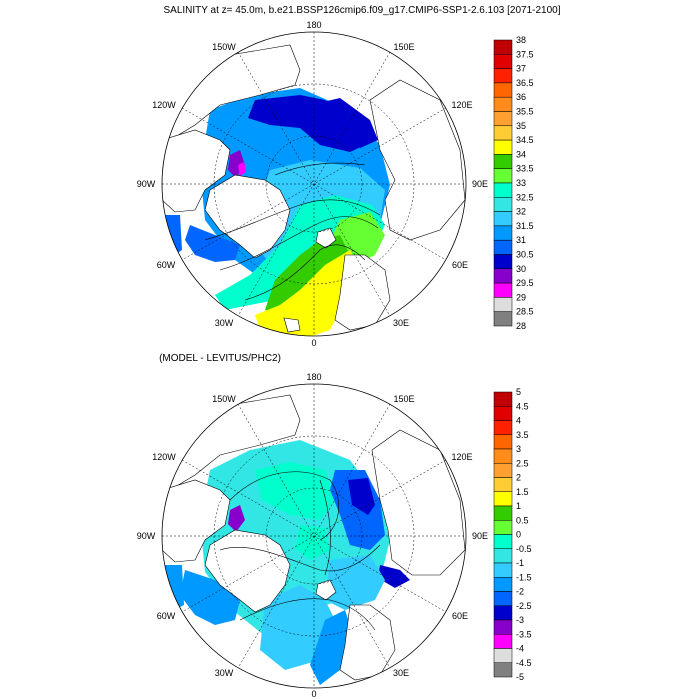 The width and height of the screenshot is (700, 700). I want to click on top-colorbar-label: 34.5, so click(525, 140).